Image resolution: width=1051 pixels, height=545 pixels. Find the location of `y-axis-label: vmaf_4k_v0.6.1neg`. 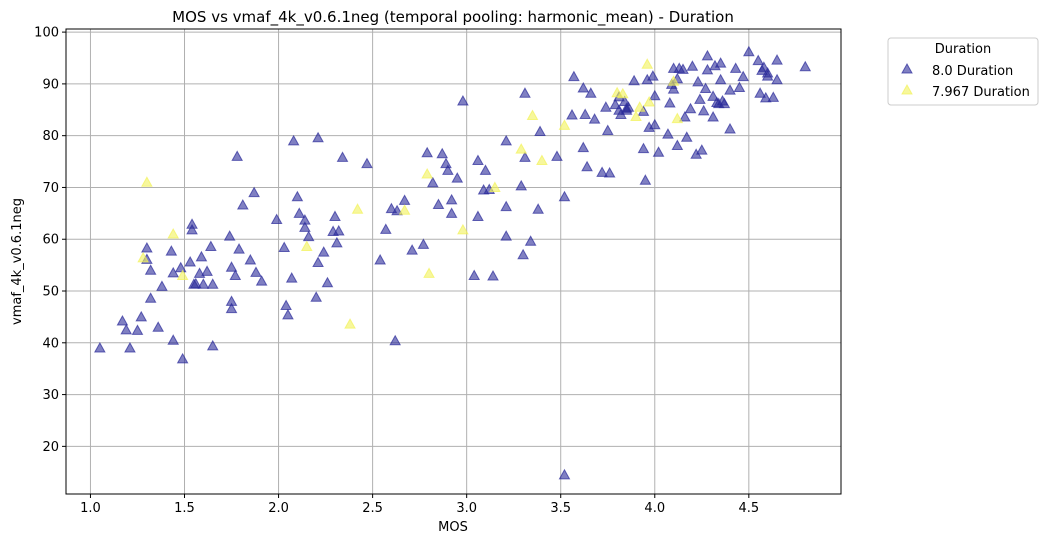

y-axis-label: vmaf_4k_v0.6.1neg is located at coordinates (17, 261).